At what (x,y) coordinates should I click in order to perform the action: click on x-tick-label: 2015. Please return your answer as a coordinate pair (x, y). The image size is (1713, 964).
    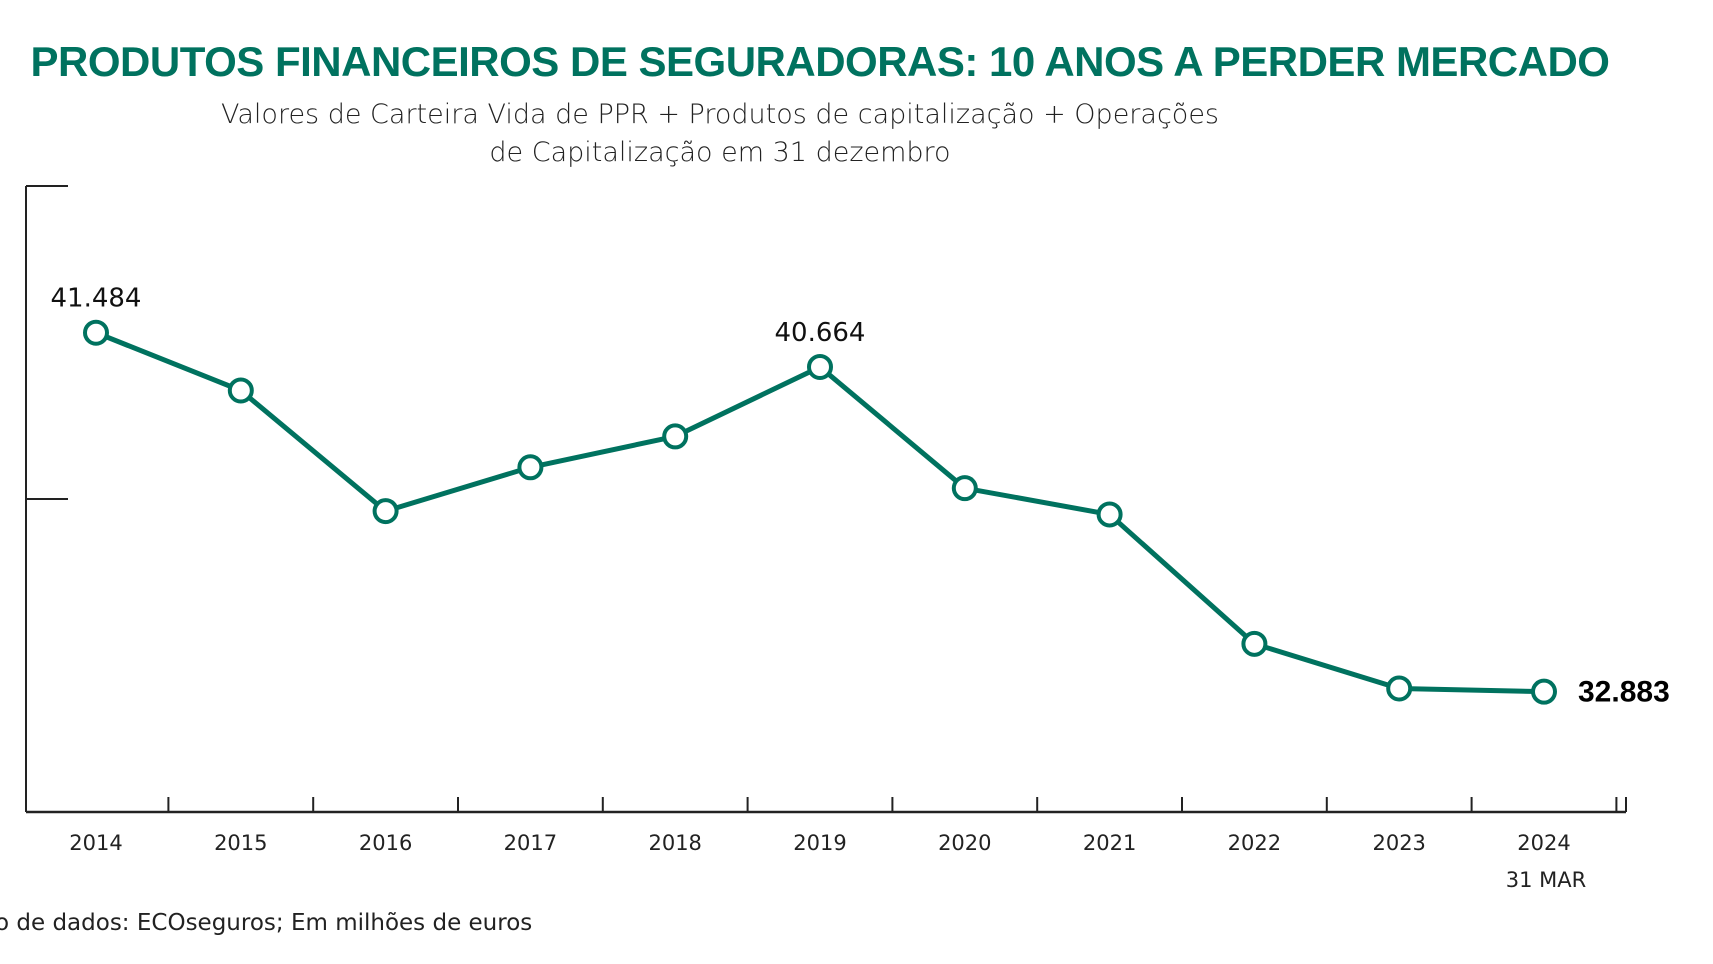
    Looking at the image, I should click on (240, 843).